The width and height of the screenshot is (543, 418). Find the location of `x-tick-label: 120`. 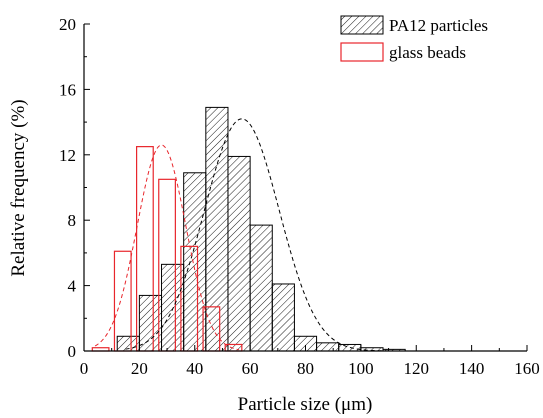

x-tick-label: 120 is located at coordinates (417, 368).